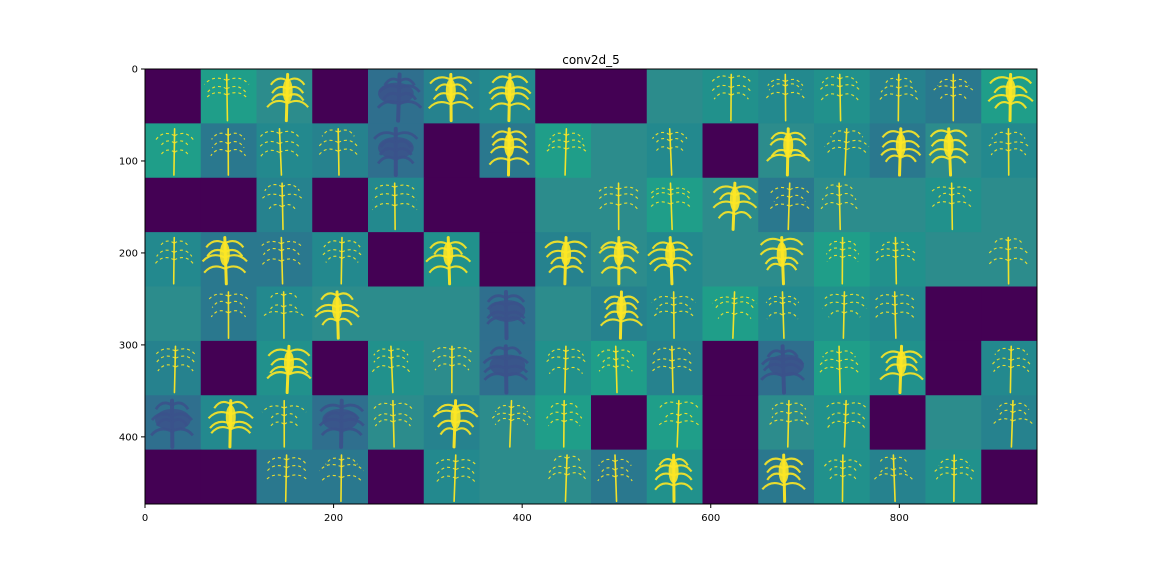 The width and height of the screenshot is (1152, 576). What do you see at coordinates (675, 151) in the screenshot?
I see `feature-tile-r1-c9` at bounding box center [675, 151].